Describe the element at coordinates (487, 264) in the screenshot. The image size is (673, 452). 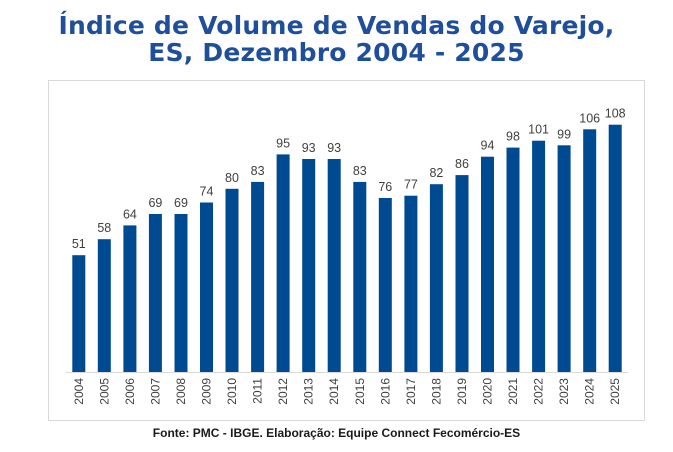
I see `bar-2020` at that location.